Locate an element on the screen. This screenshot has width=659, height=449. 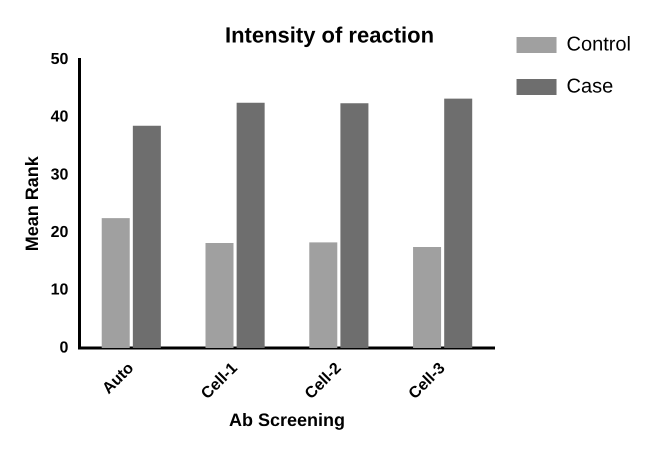
legend-label: Case is located at coordinates (590, 87).